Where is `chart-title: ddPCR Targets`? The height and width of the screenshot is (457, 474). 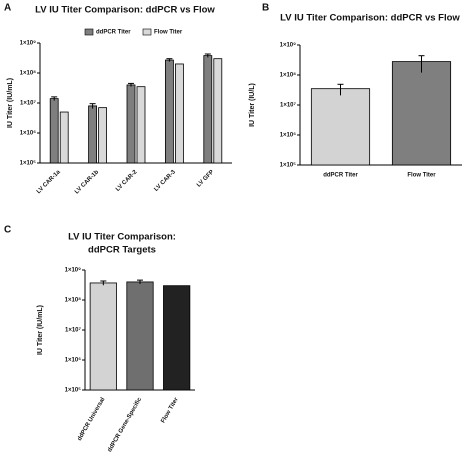 chart-title: ddPCR Targets is located at coordinates (122, 250).